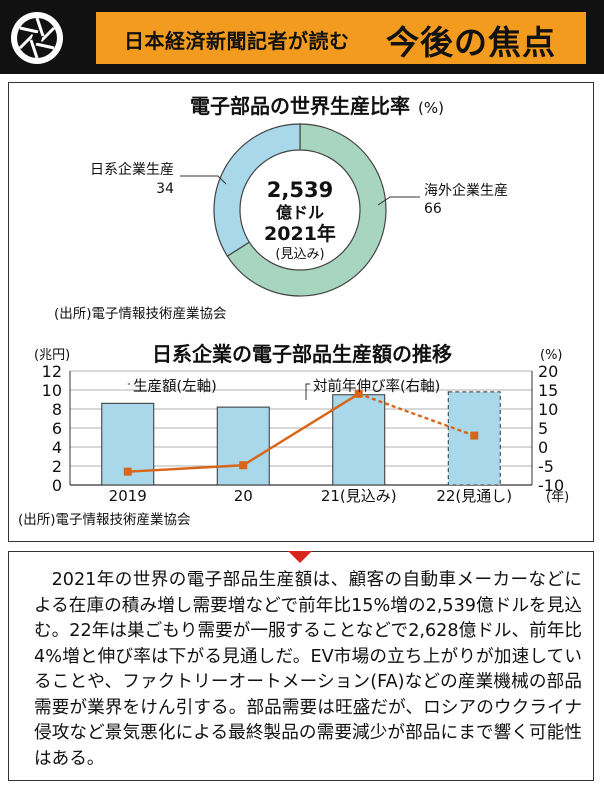 The height and width of the screenshot is (787, 604). What do you see at coordinates (175, 386) in the screenshot?
I see `bar-series-label: 生産額(左軸)` at bounding box center [175, 386].